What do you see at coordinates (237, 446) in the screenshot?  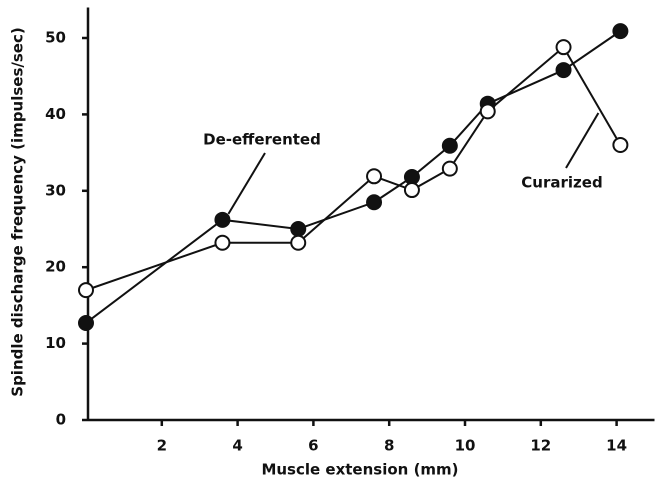 I see `x-tick-label: 4` at bounding box center [237, 446].